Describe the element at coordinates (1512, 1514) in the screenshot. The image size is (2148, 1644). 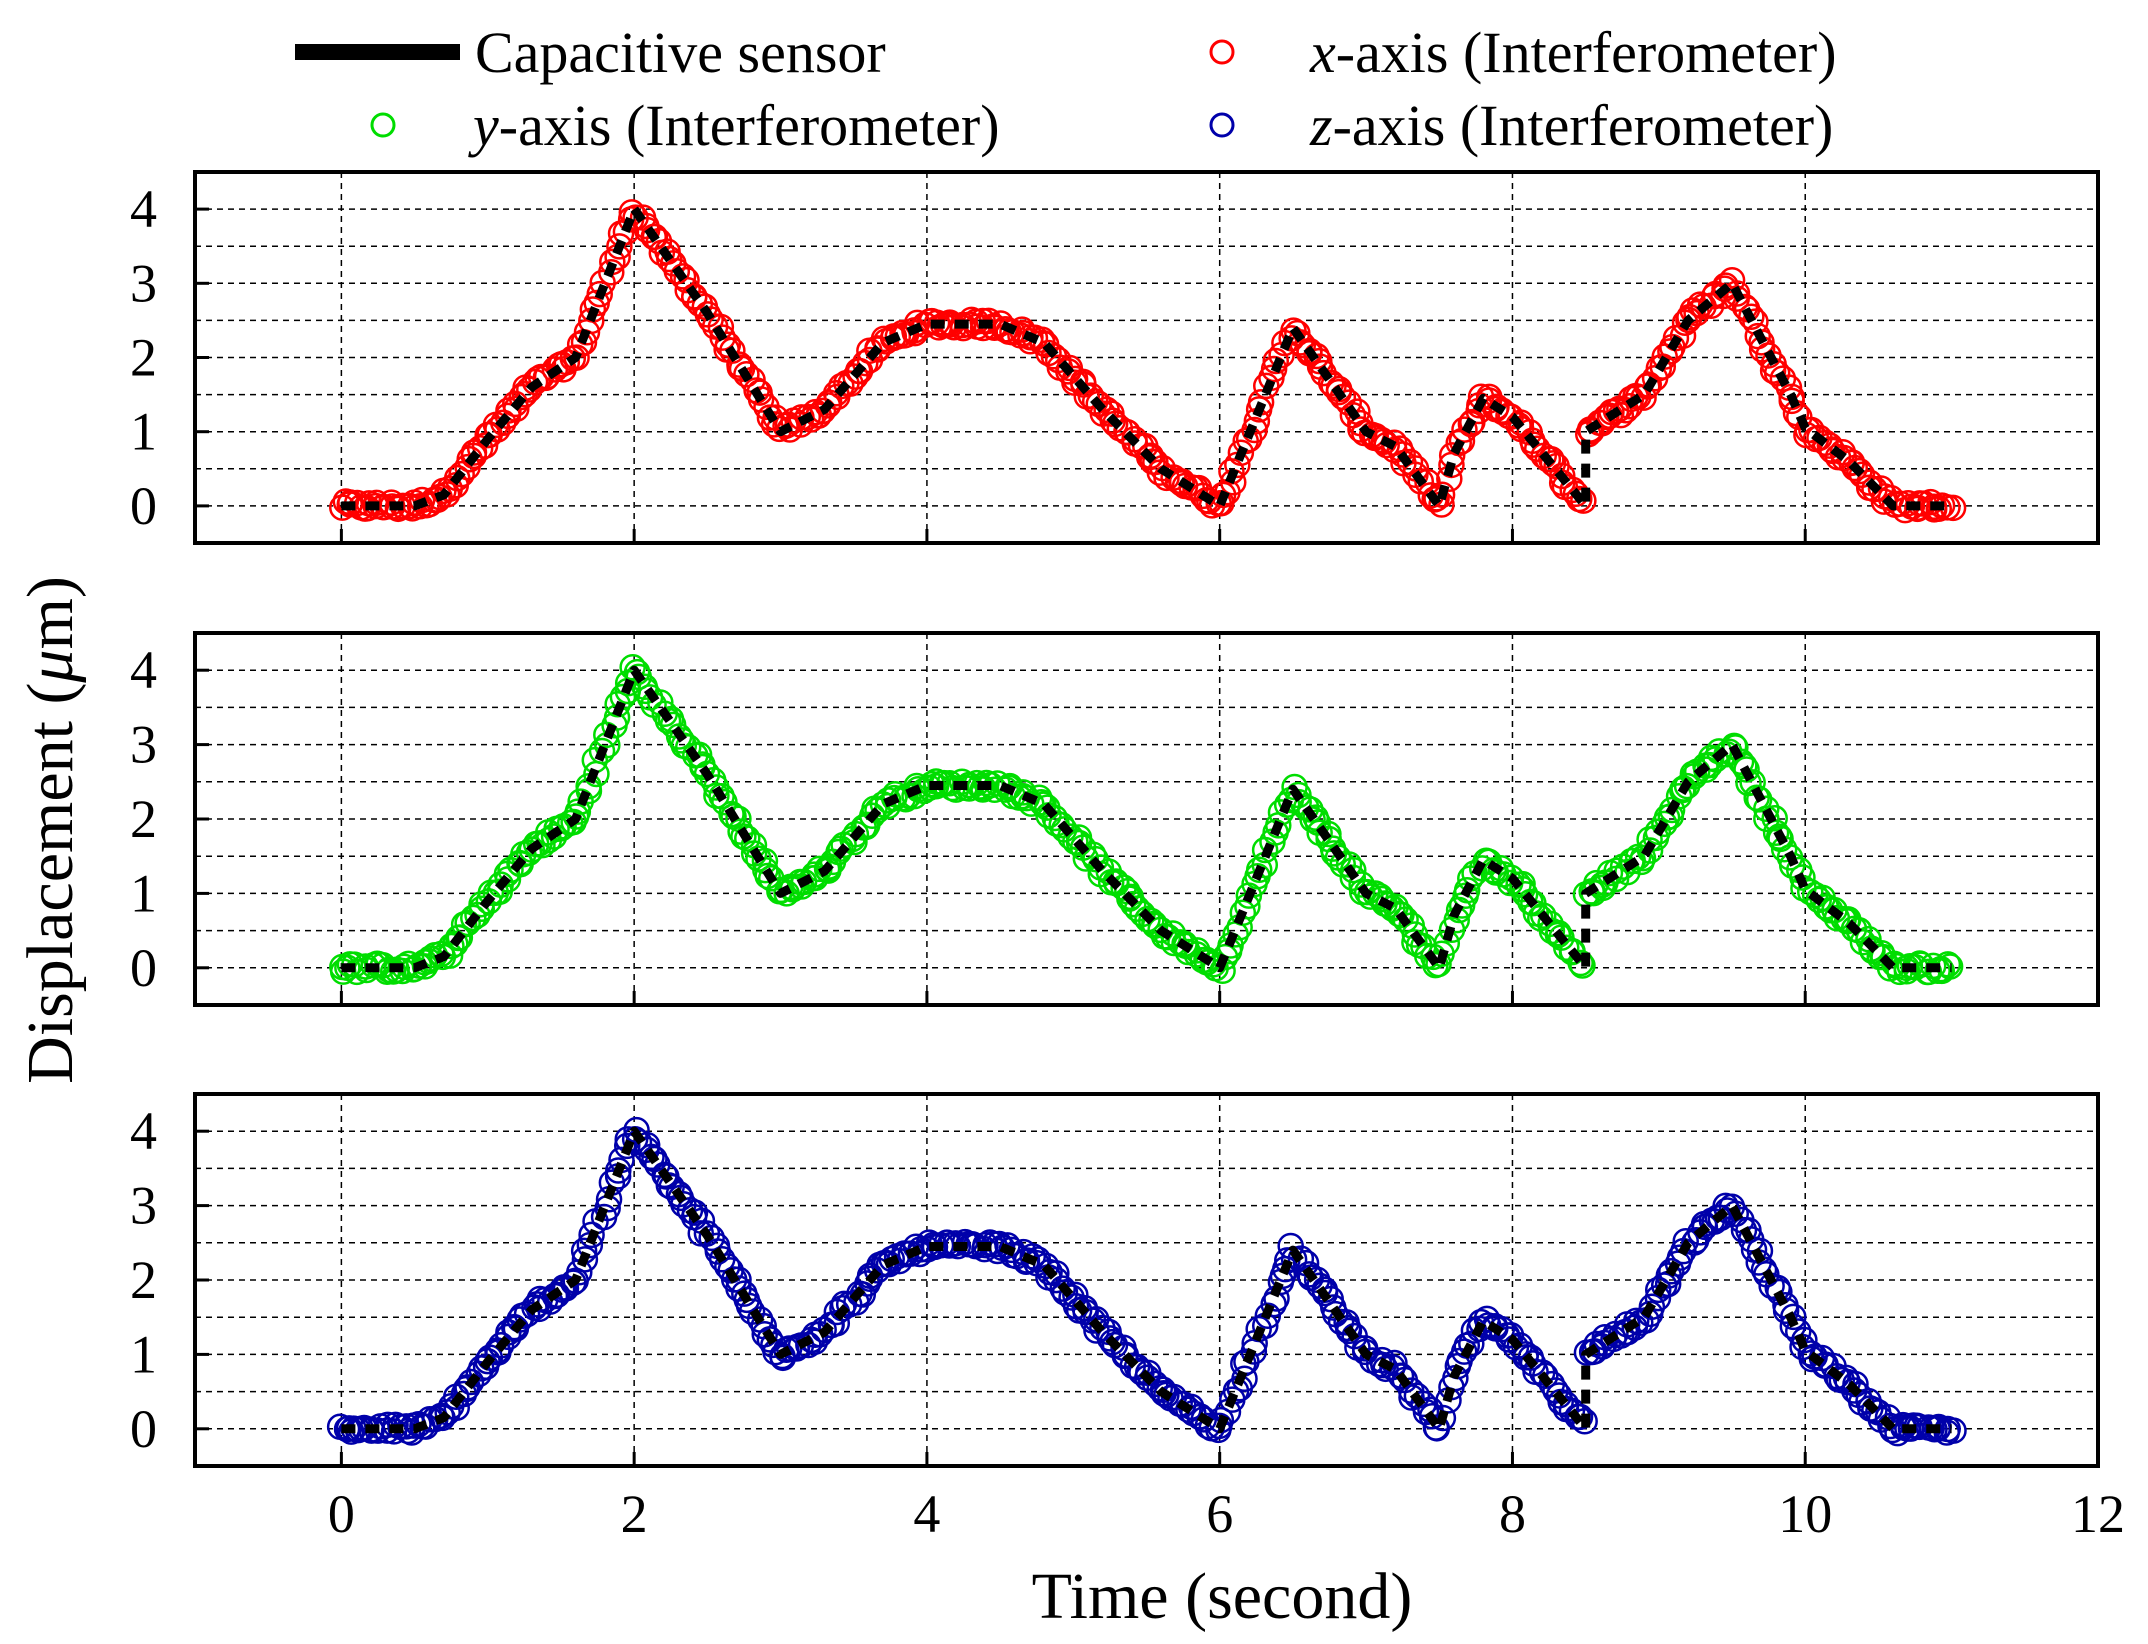
I see `x-tick-label: 8` at that location.